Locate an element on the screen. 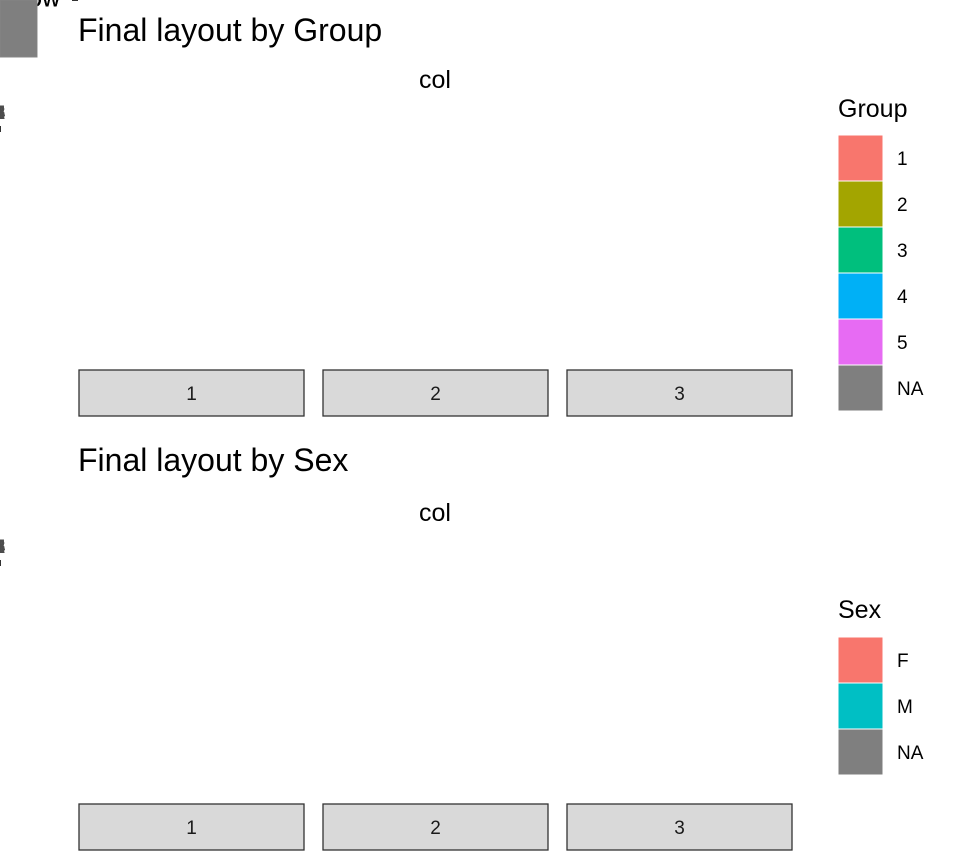 Image resolution: width=960 pixels, height=864 pixels. legend-label: 2 is located at coordinates (902, 205).